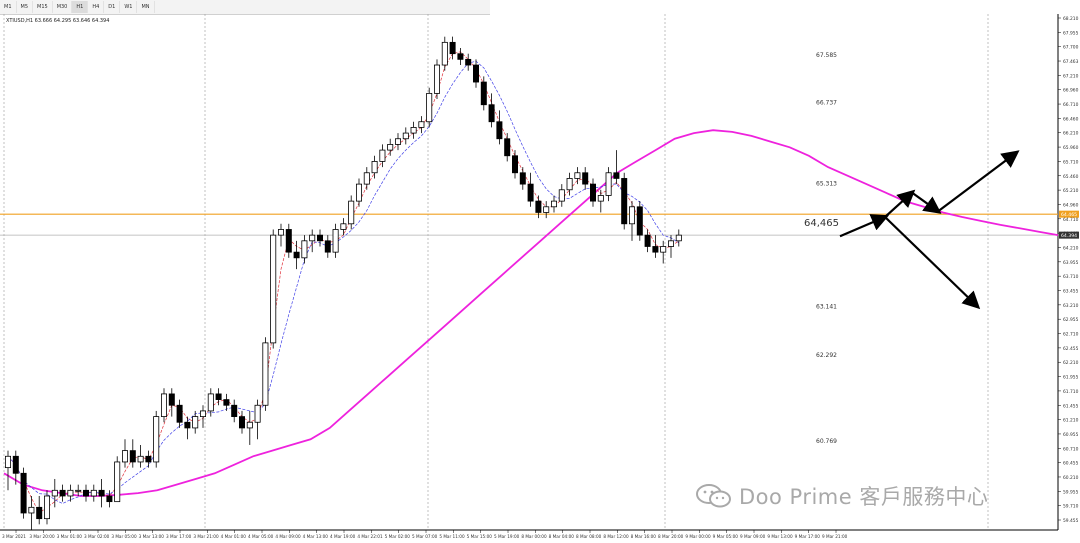 The width and height of the screenshot is (1080, 543). What do you see at coordinates (80, 7) in the screenshot?
I see `timeframe-button-h1: H1` at bounding box center [80, 7].